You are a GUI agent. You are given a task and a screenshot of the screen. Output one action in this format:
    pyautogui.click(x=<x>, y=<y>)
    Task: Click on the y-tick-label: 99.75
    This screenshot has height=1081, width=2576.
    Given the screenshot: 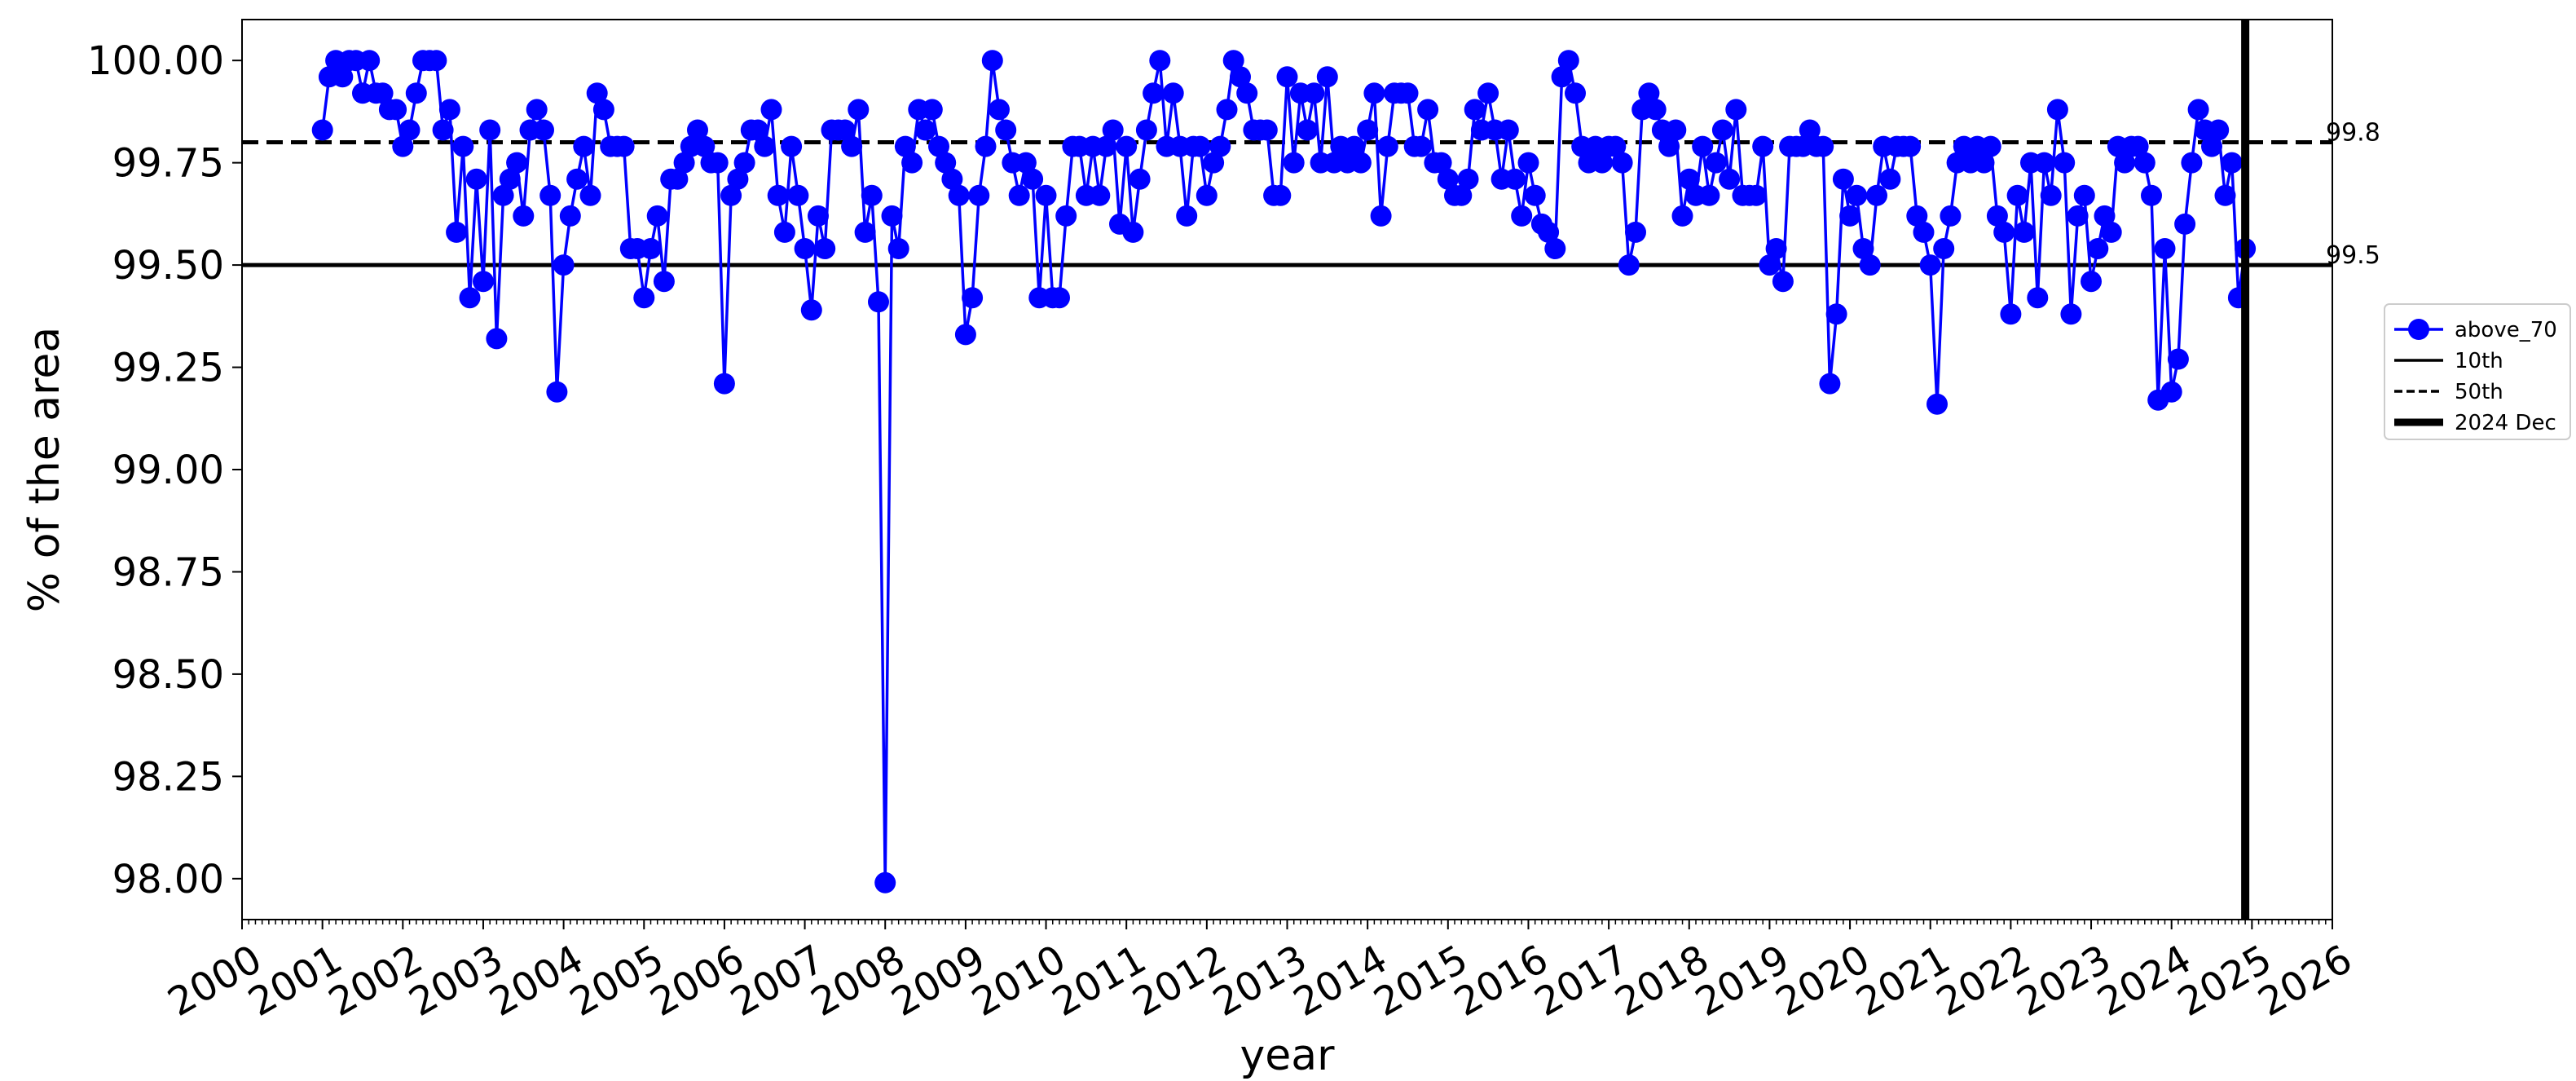 What is the action you would take?
    pyautogui.click(x=168, y=164)
    